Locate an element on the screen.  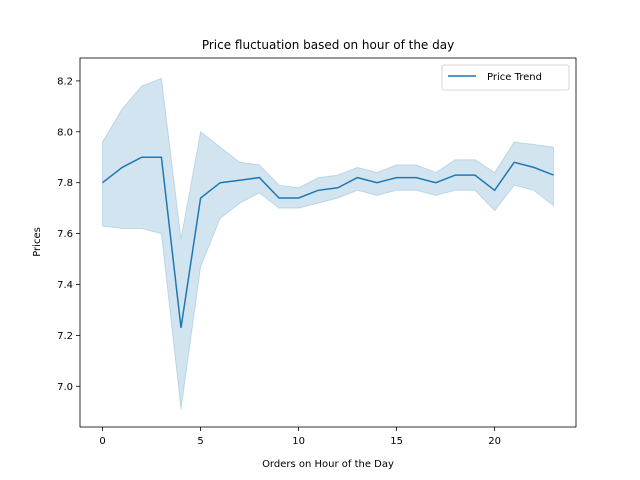
x-axis-label: Orders on Hour of the Day is located at coordinates (328, 464).